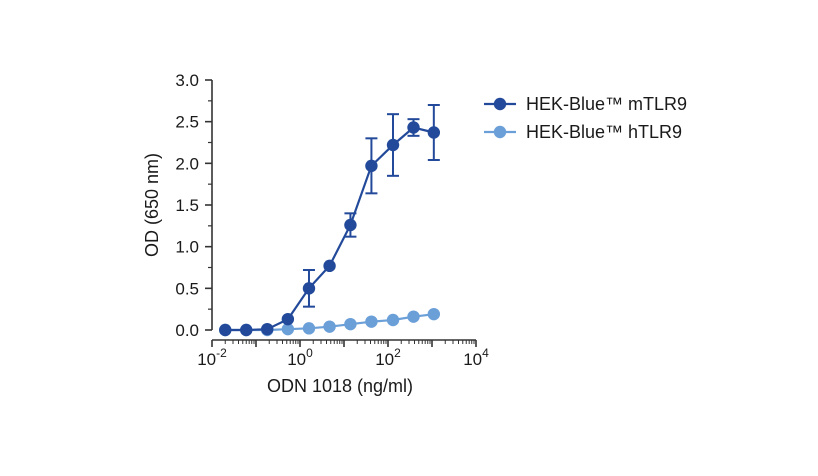  What do you see at coordinates (340, 386) in the screenshot?
I see `x-axis-title: ODN 1018 (ng/ml)` at bounding box center [340, 386].